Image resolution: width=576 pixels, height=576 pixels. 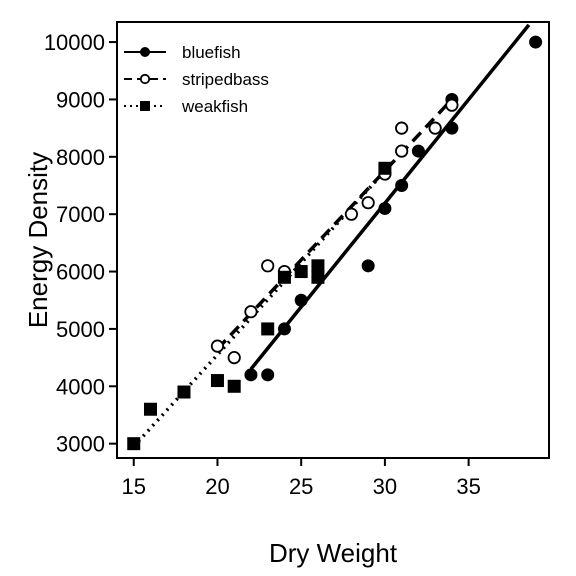 What do you see at coordinates (74, 42) in the screenshot?
I see `y-tick-label: 10000` at bounding box center [74, 42].